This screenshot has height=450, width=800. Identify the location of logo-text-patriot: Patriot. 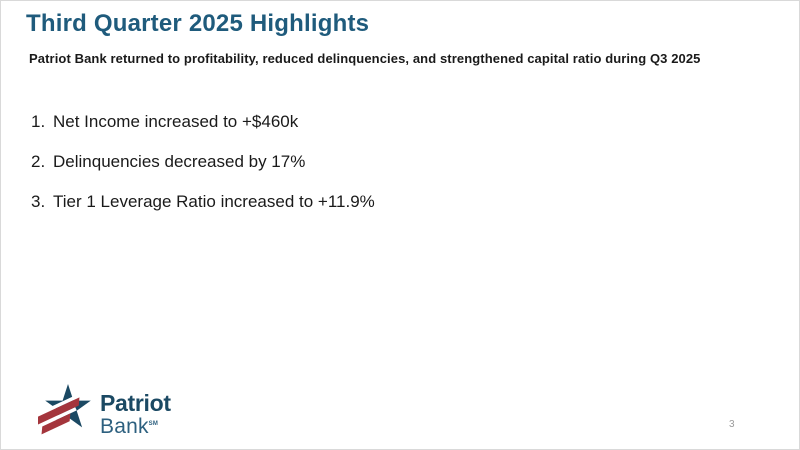
(135, 403).